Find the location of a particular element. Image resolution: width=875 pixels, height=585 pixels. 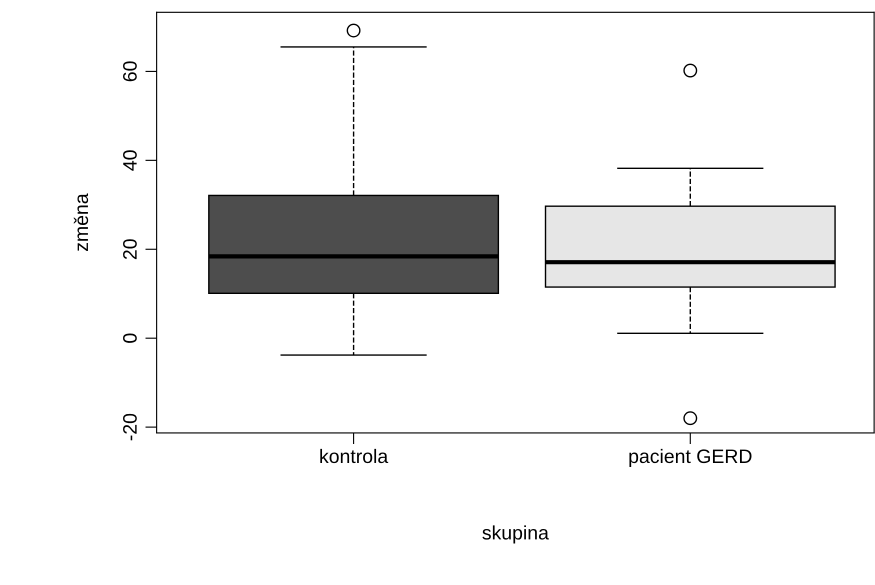

x-tick-label: pacient GERD is located at coordinates (690, 457).